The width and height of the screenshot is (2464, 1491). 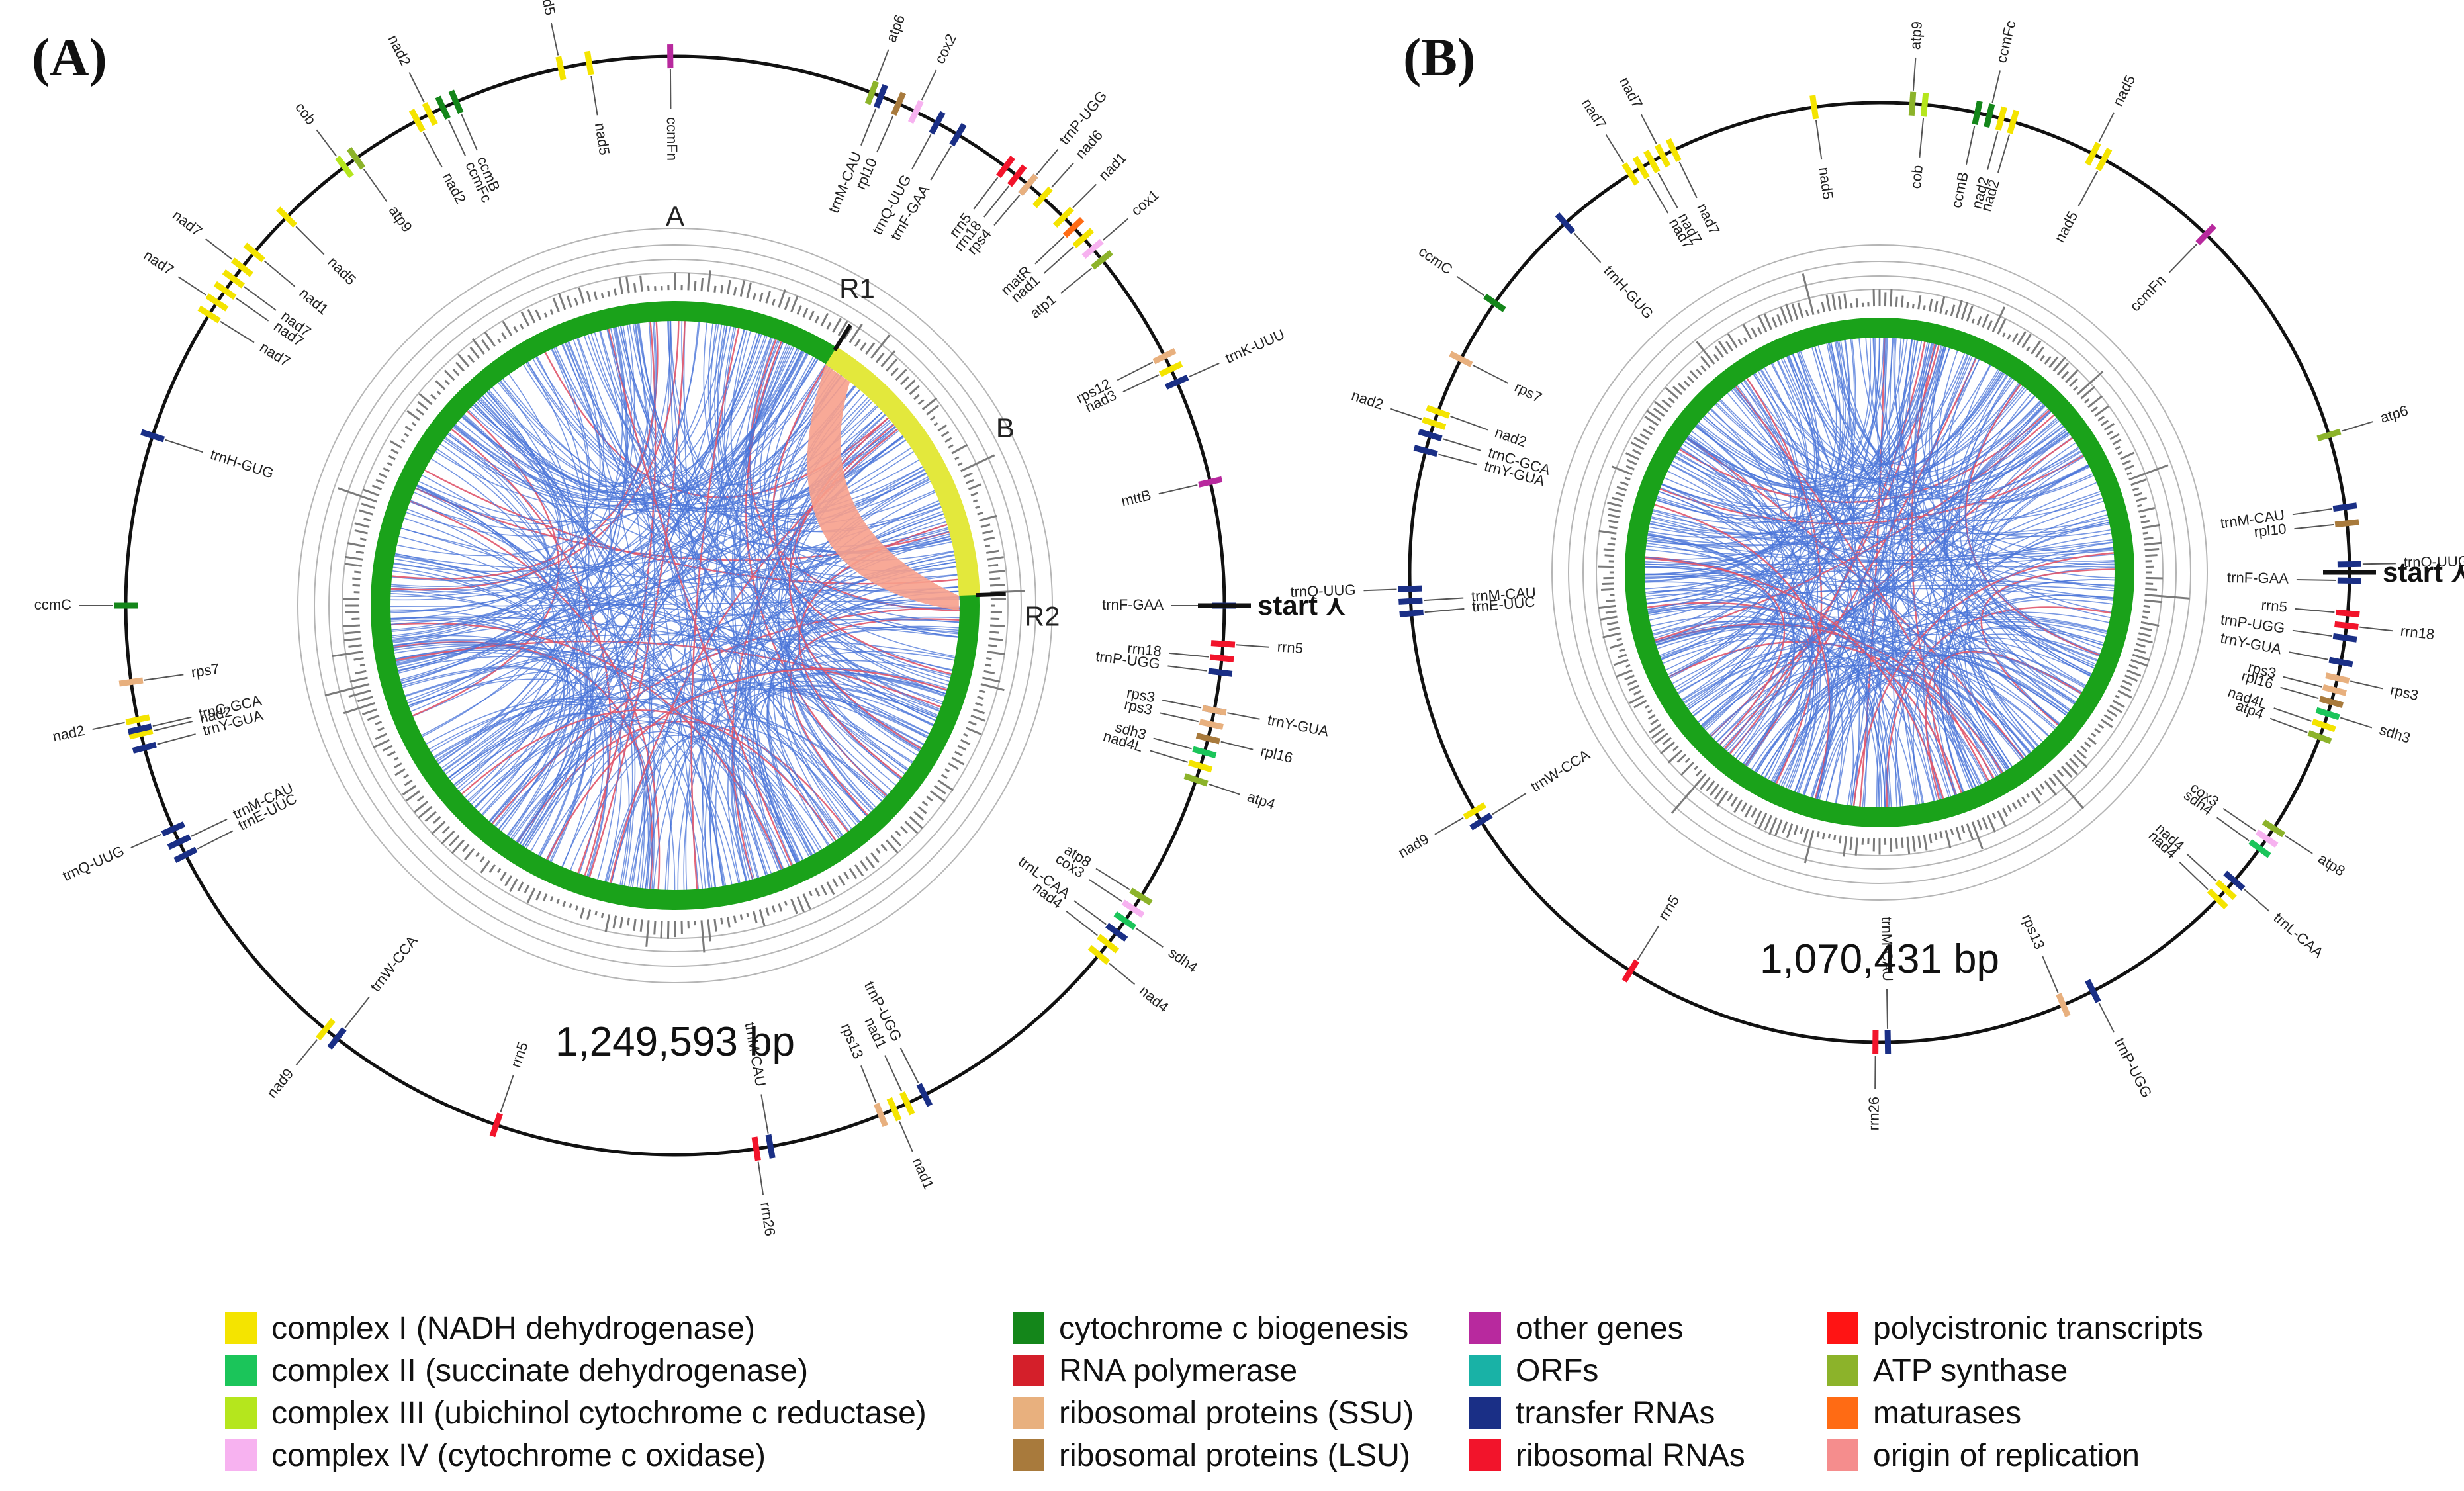 I want to click on legend-item: ribosomal RNAs, so click(x=1607, y=1455).